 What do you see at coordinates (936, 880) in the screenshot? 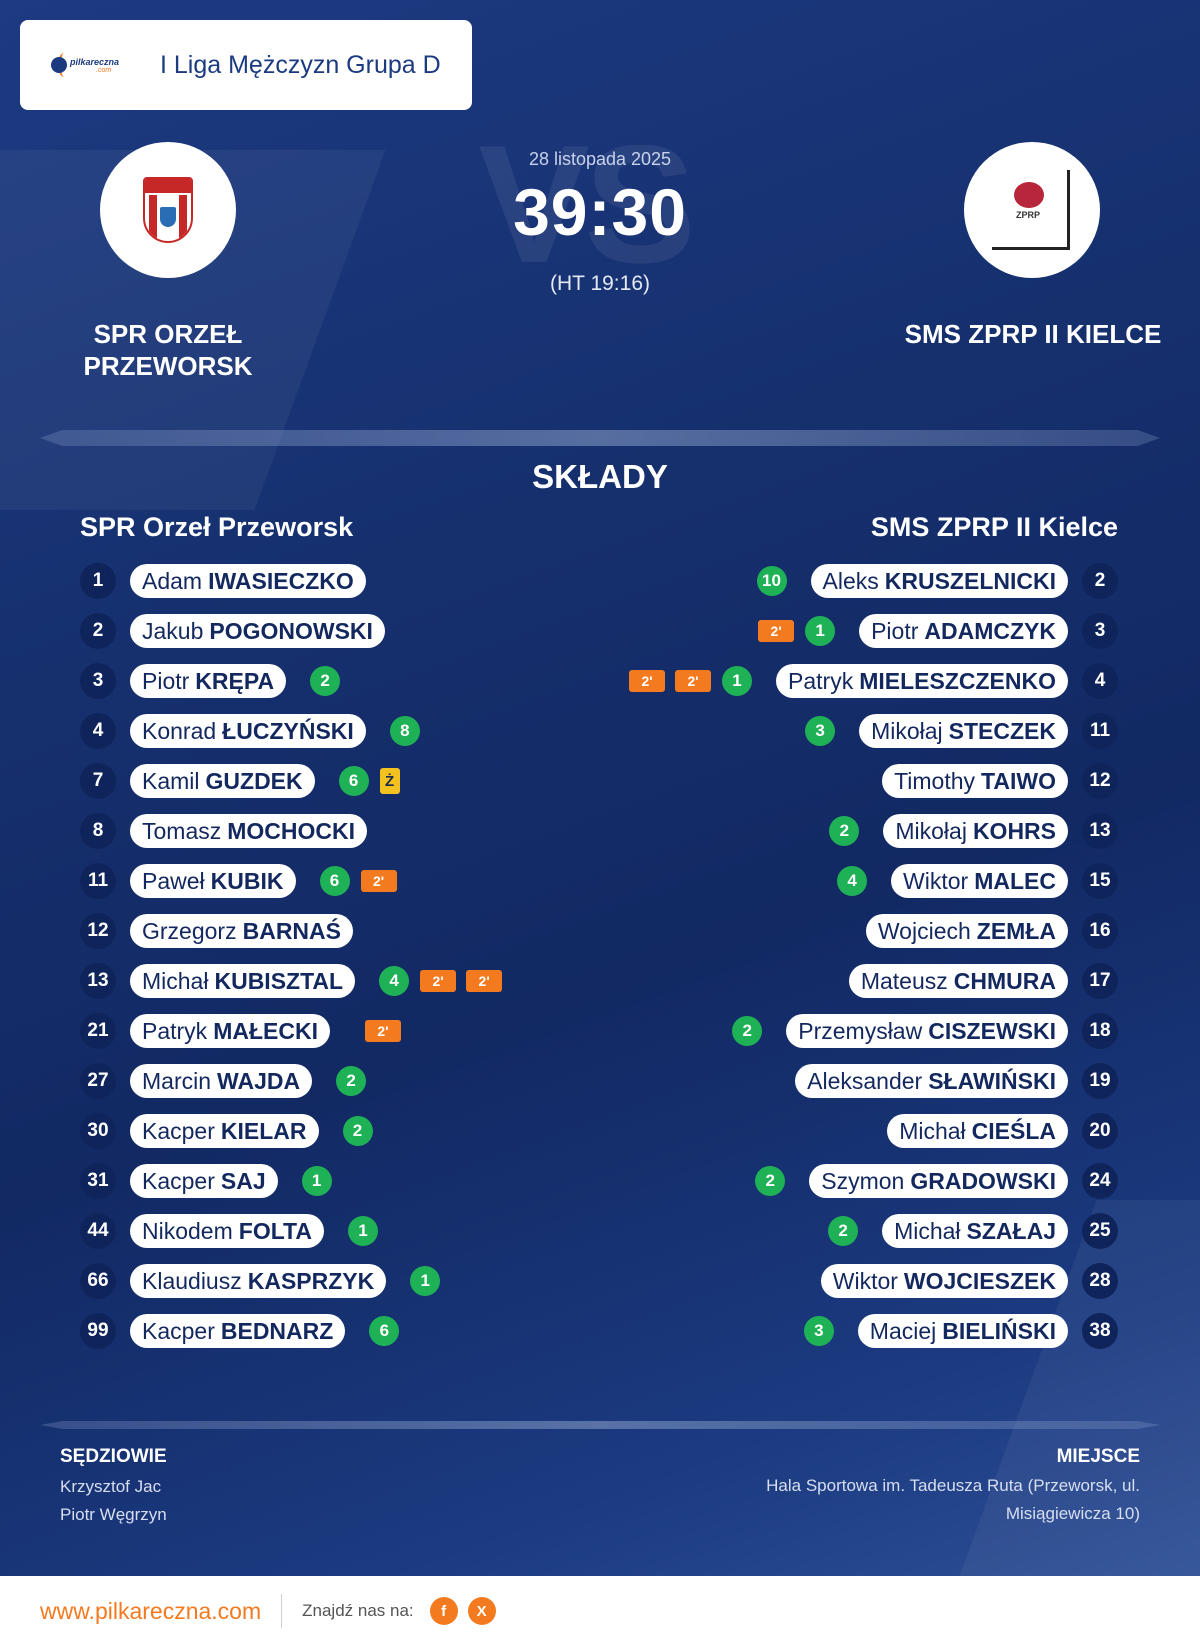
I see `player-first-name: Wiktor` at bounding box center [936, 880].